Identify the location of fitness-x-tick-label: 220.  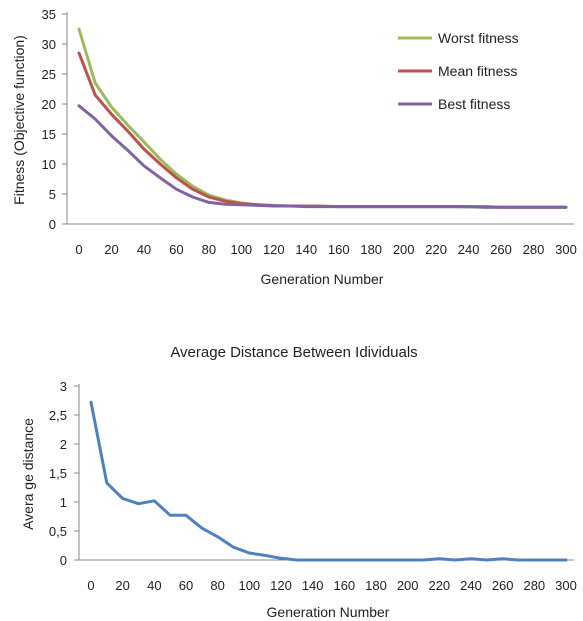
(436, 249).